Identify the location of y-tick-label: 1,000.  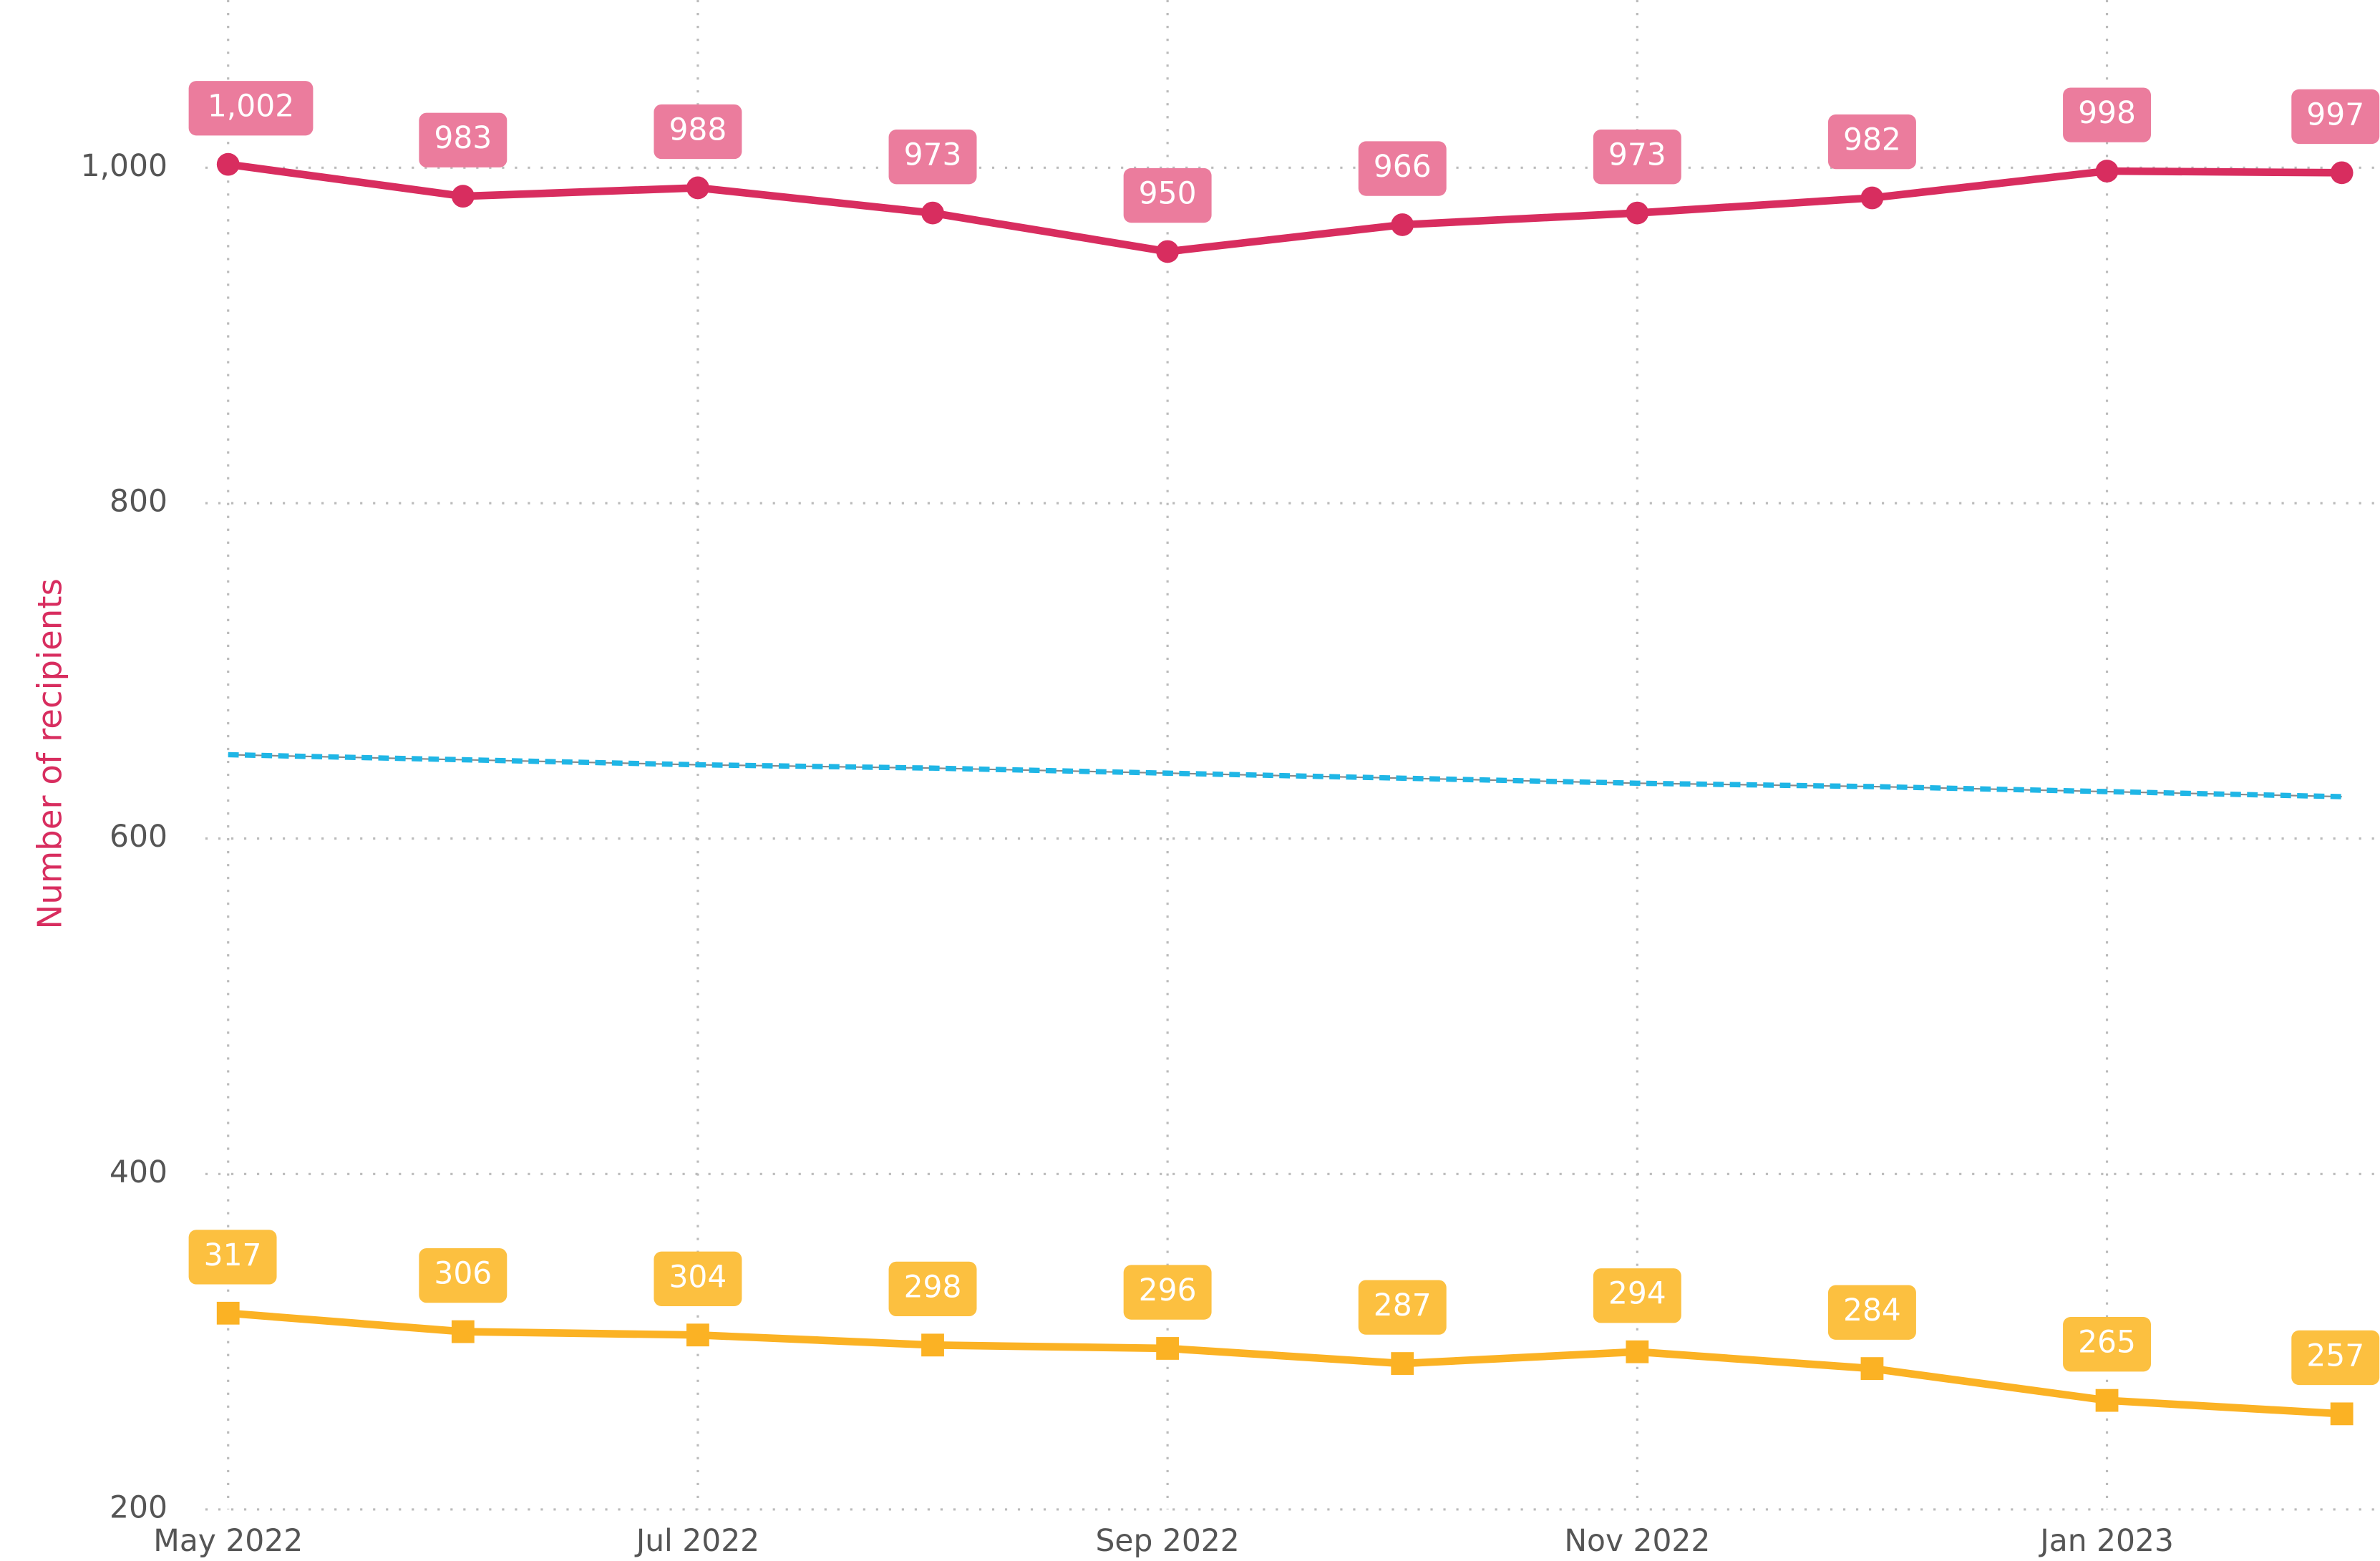
(124, 165).